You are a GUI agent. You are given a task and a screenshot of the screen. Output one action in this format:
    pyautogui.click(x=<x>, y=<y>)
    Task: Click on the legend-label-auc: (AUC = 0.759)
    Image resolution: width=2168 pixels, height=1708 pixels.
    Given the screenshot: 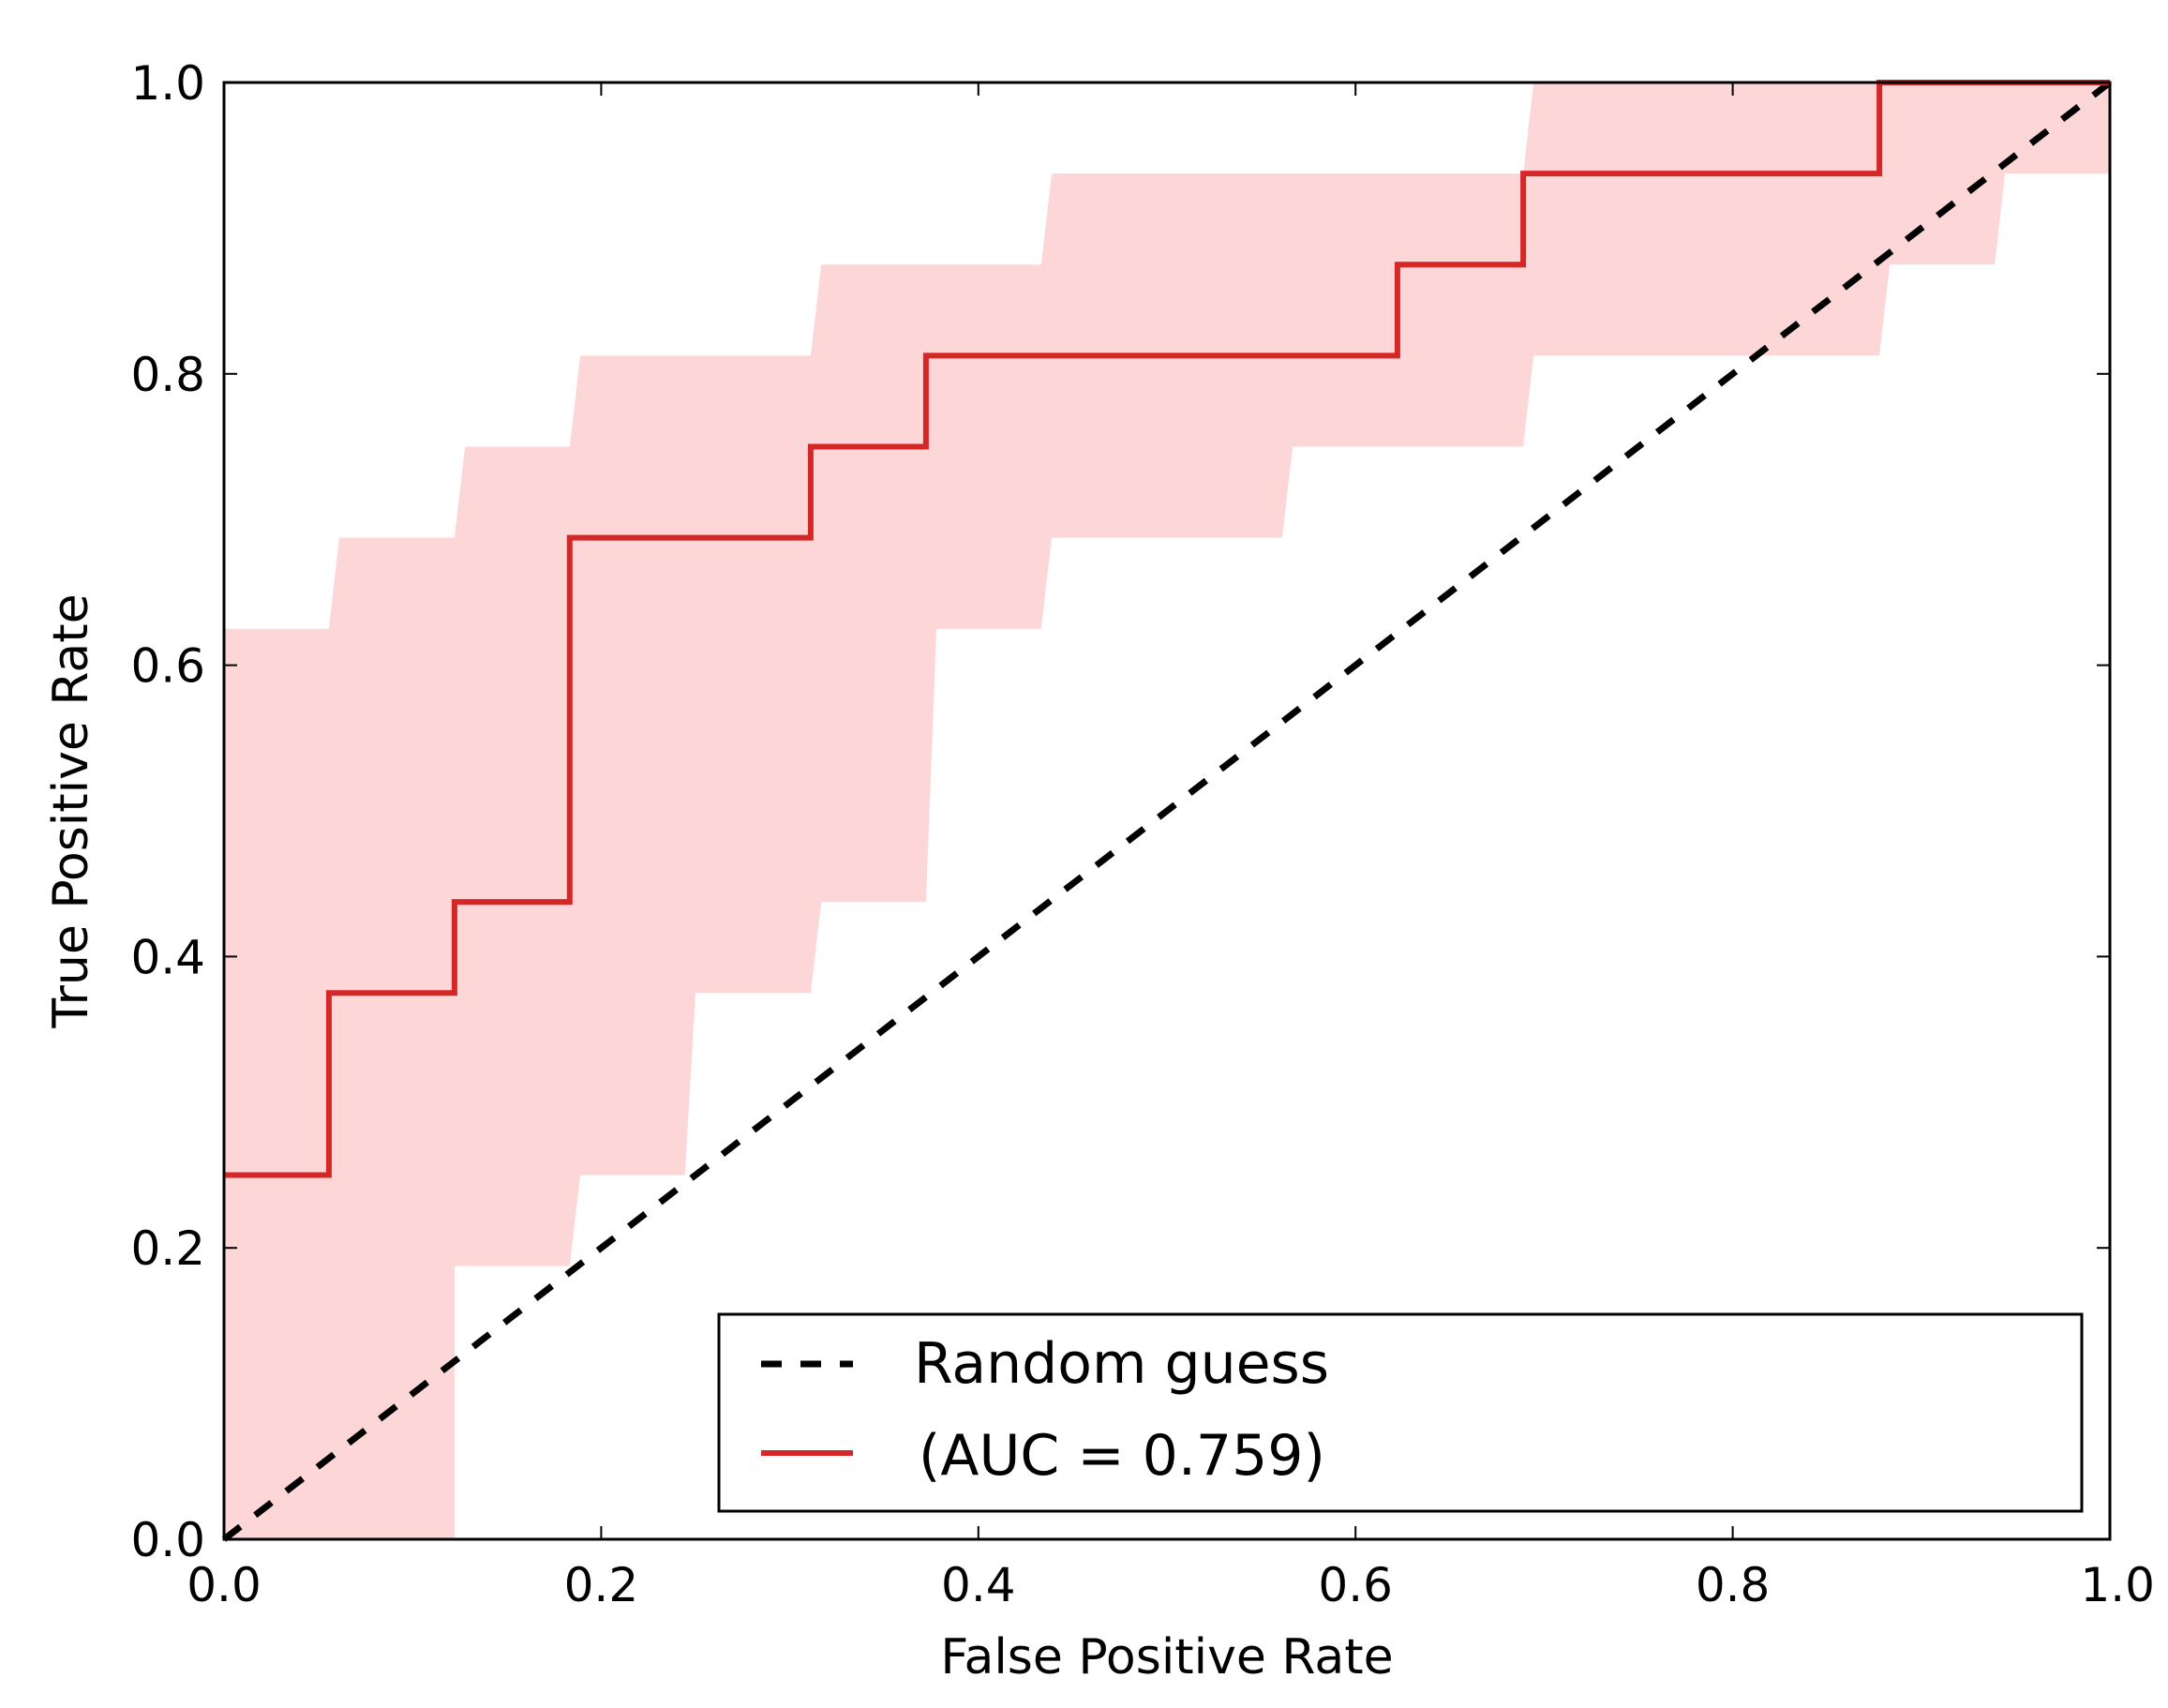 What is the action you would take?
    pyautogui.click(x=1122, y=1456)
    